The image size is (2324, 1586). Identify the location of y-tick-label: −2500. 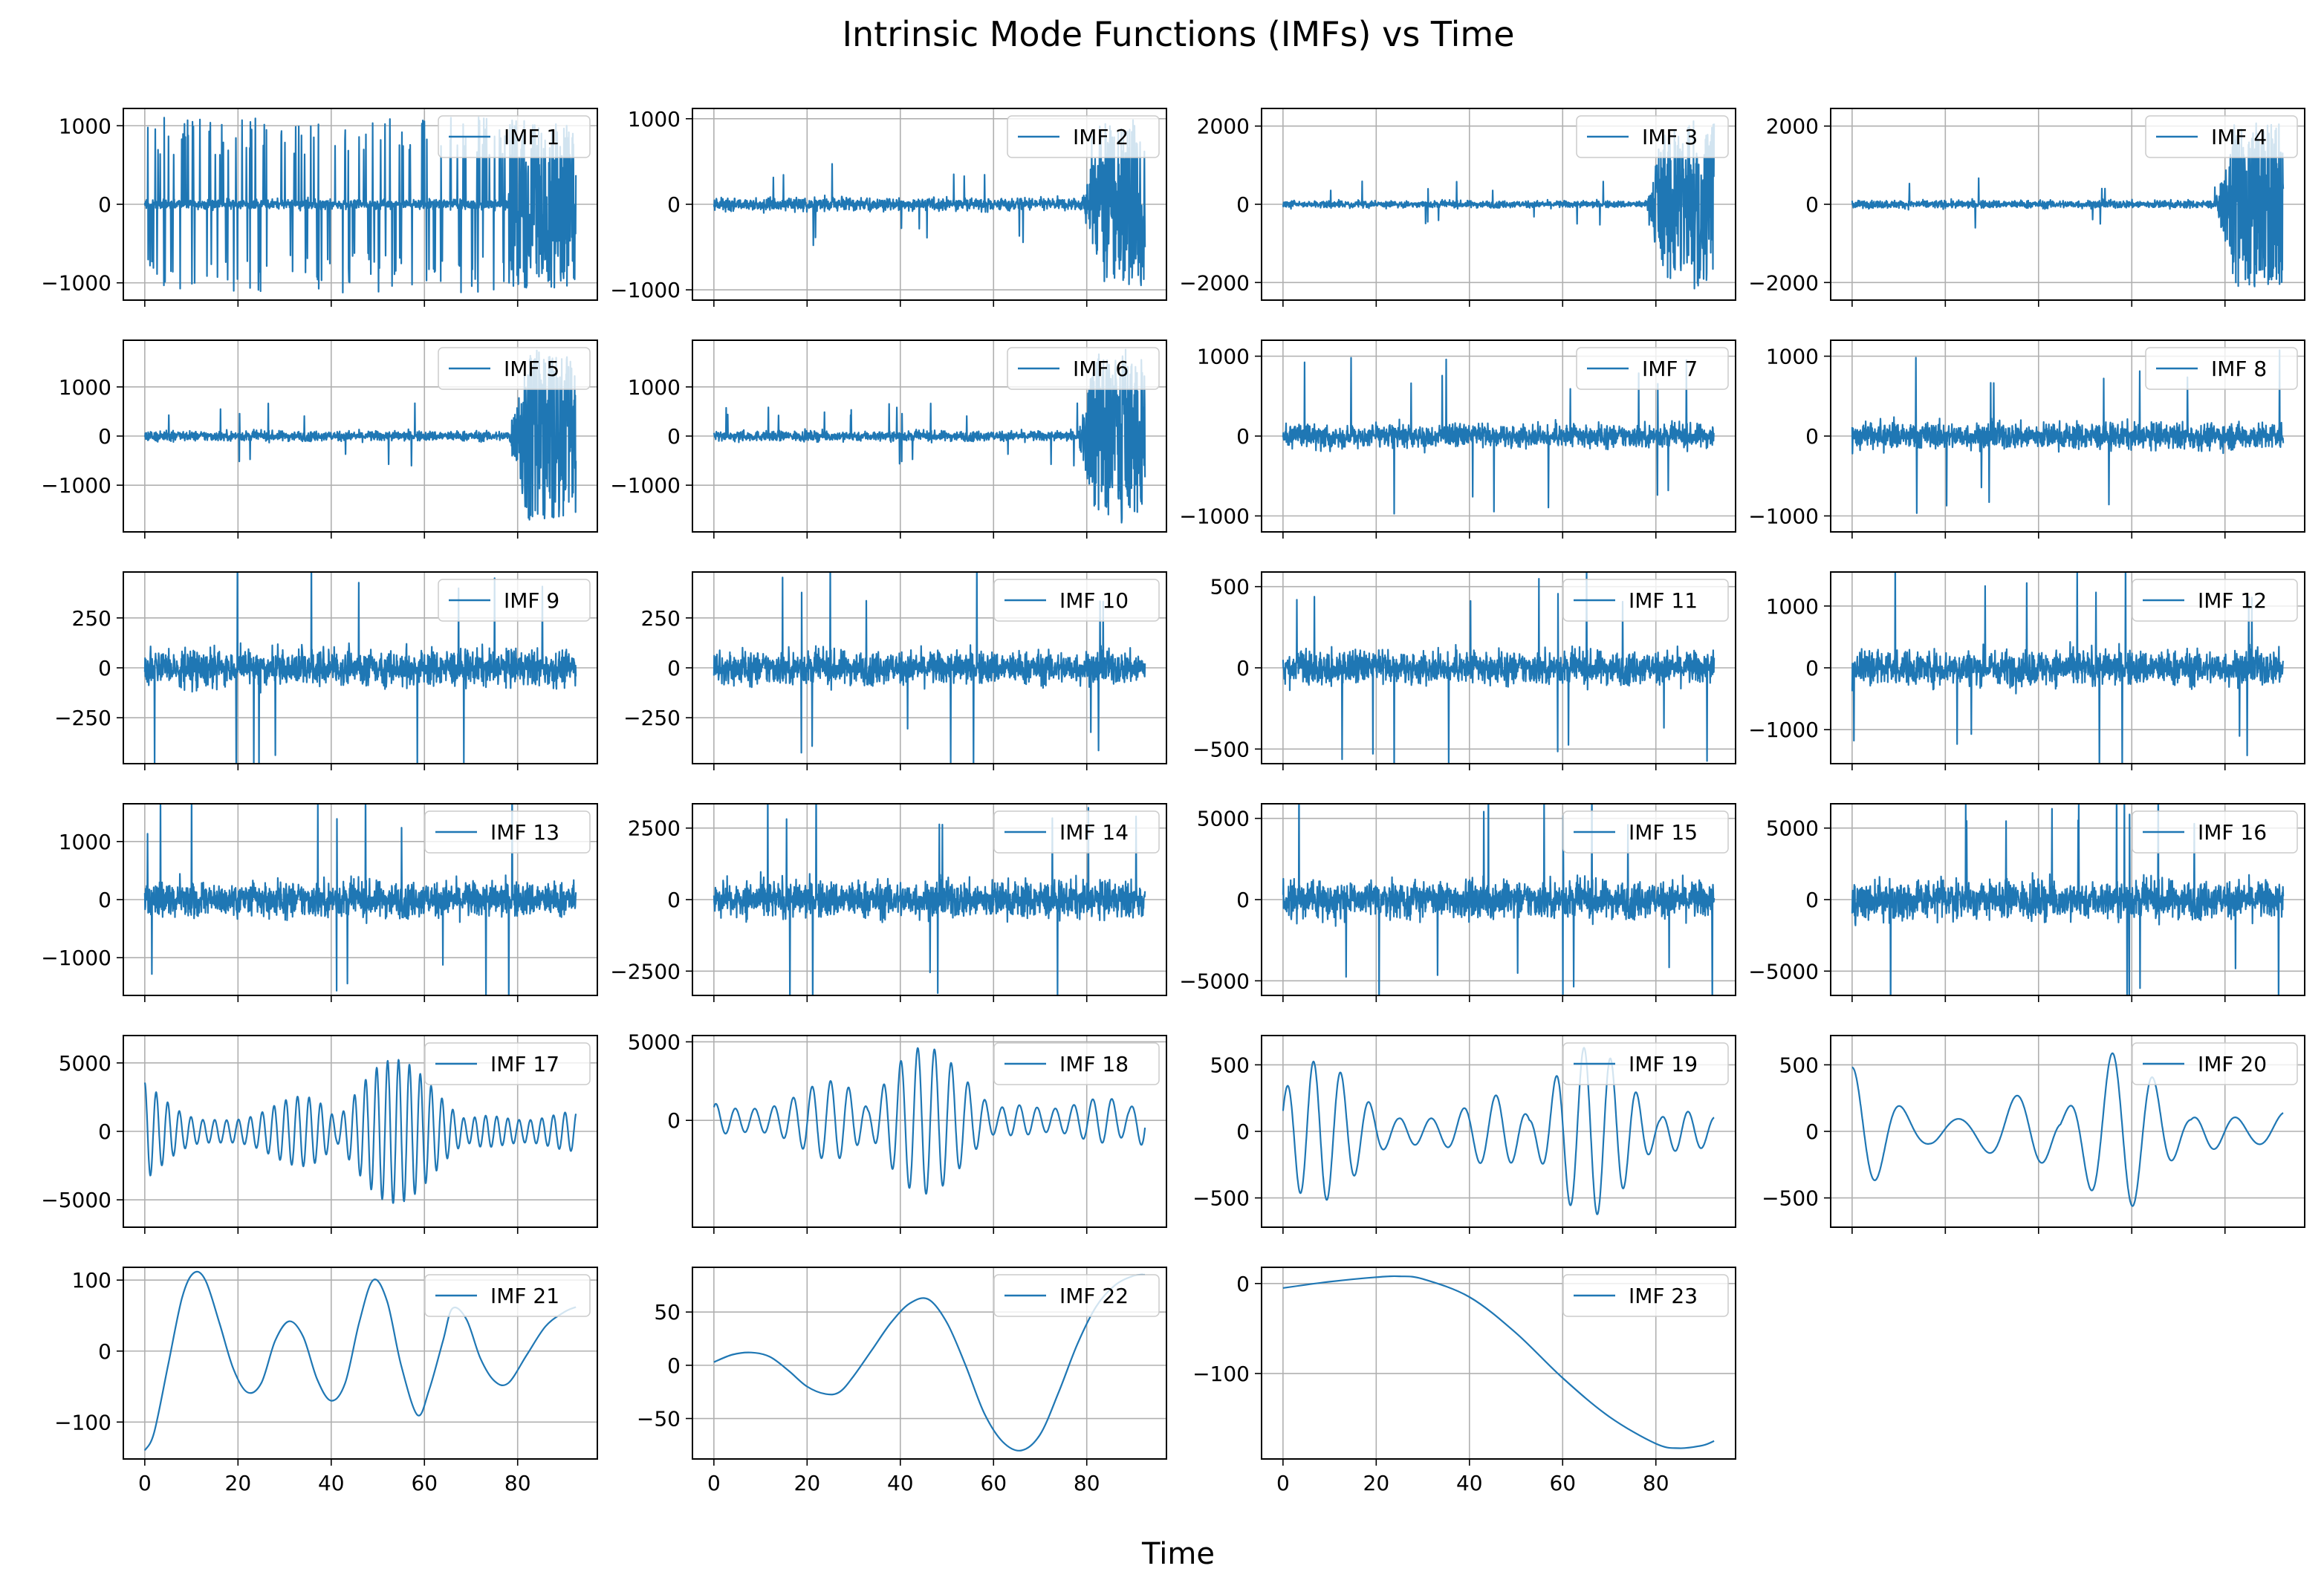
(645, 972).